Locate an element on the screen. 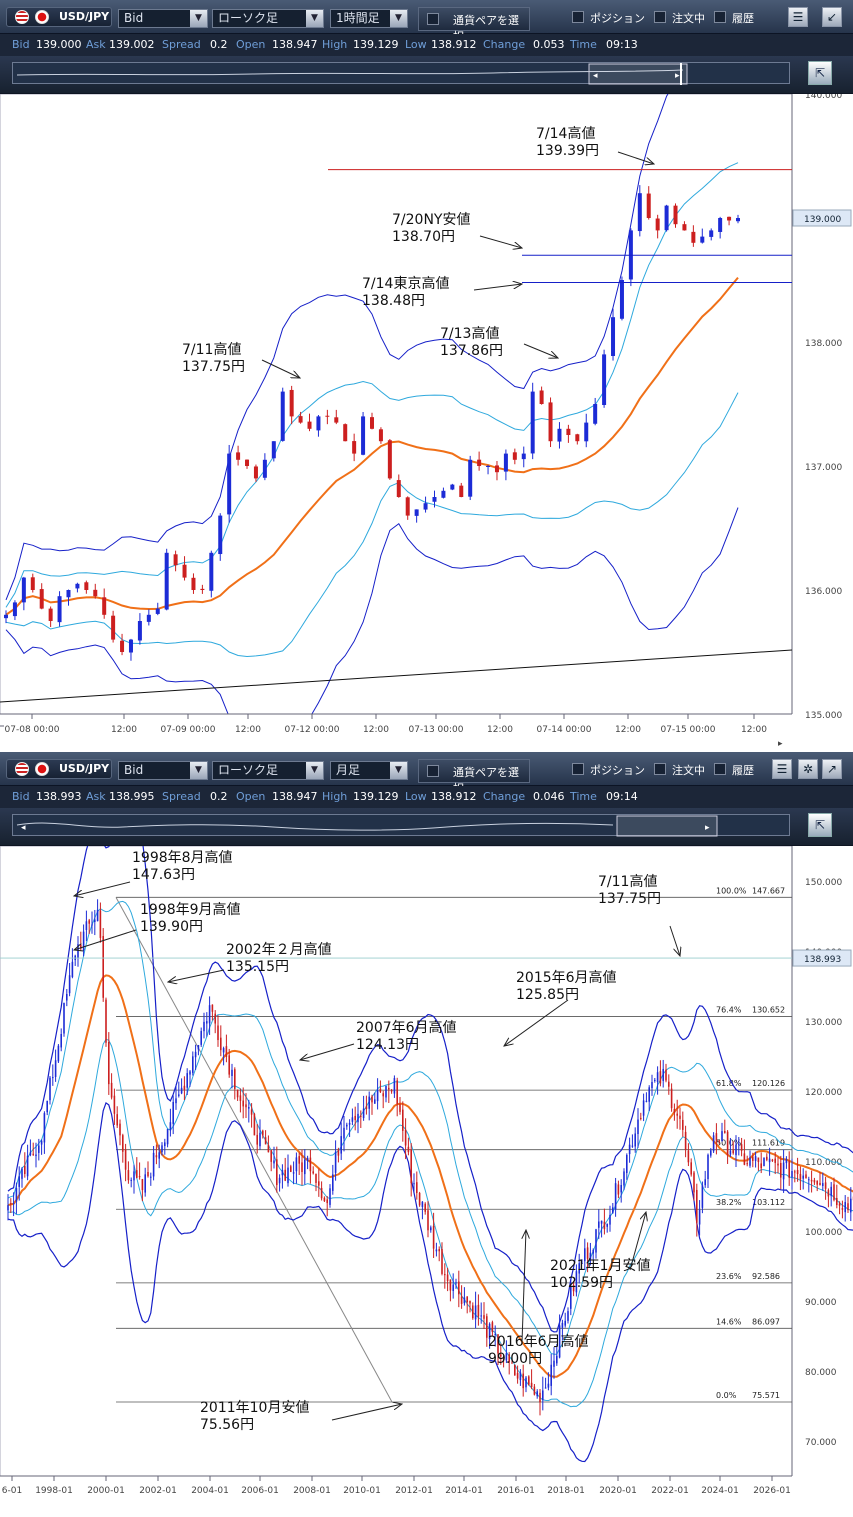 The image size is (853, 1517). annotation-value: 139.90円 is located at coordinates (171, 927).